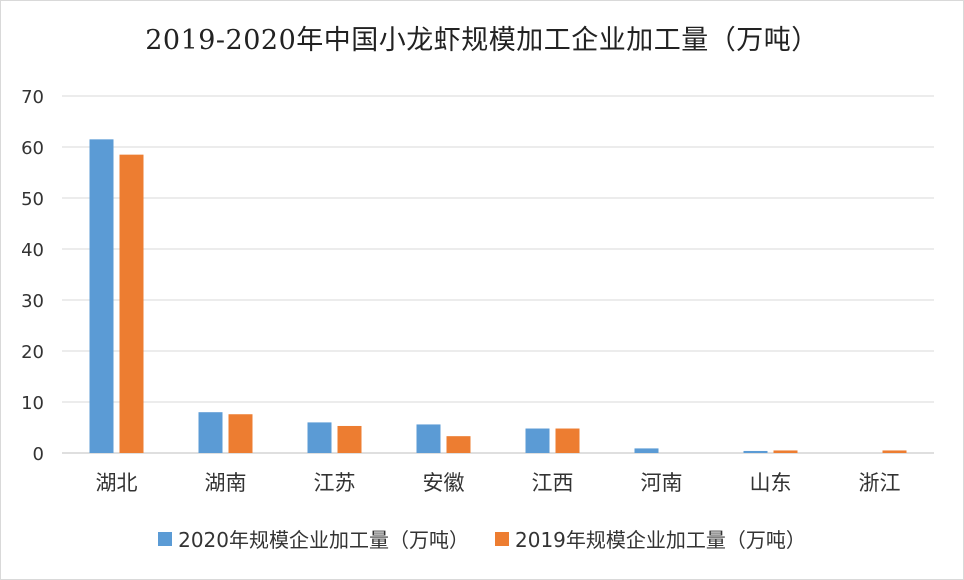  I want to click on x-tick-label-湖北: 湖北, so click(117, 483).